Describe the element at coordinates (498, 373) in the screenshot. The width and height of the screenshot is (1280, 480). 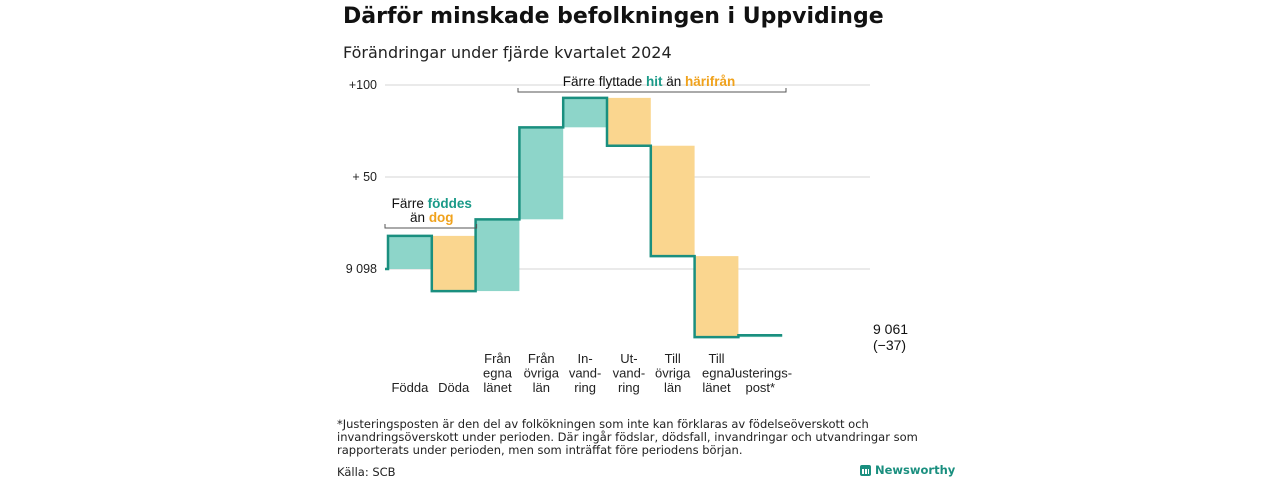
I see `category-label: Från egna länet` at that location.